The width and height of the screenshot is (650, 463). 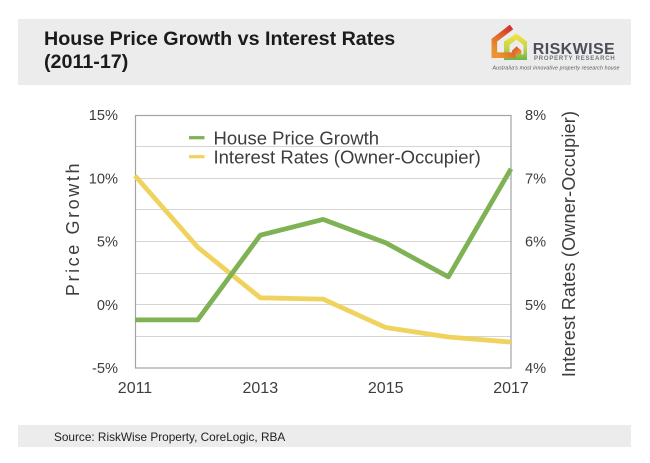 What do you see at coordinates (135, 388) in the screenshot?
I see `svg-text: 2011` at bounding box center [135, 388].